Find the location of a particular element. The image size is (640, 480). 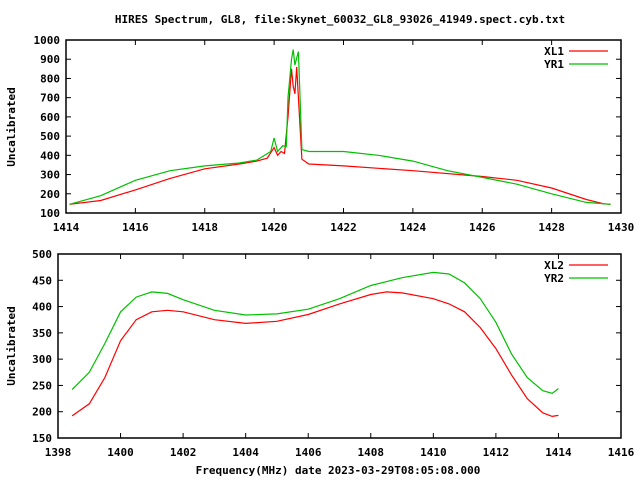

bottom-y-tick-label: 300 is located at coordinates (42, 359).